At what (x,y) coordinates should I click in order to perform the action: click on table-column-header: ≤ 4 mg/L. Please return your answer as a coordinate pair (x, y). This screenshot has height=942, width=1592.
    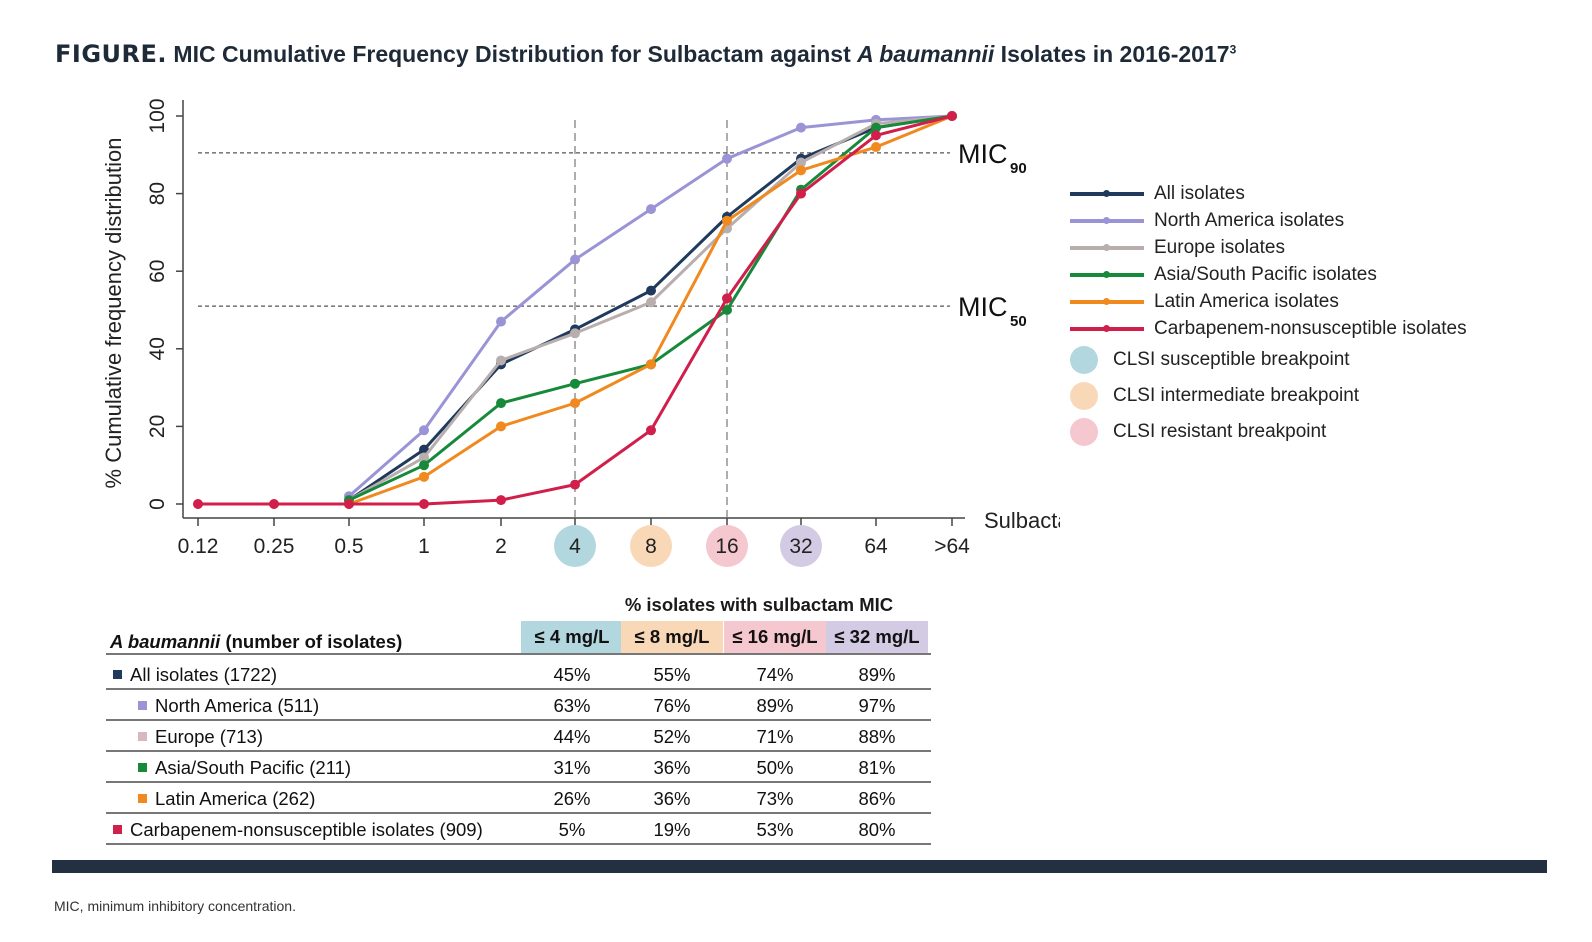
    Looking at the image, I should click on (572, 637).